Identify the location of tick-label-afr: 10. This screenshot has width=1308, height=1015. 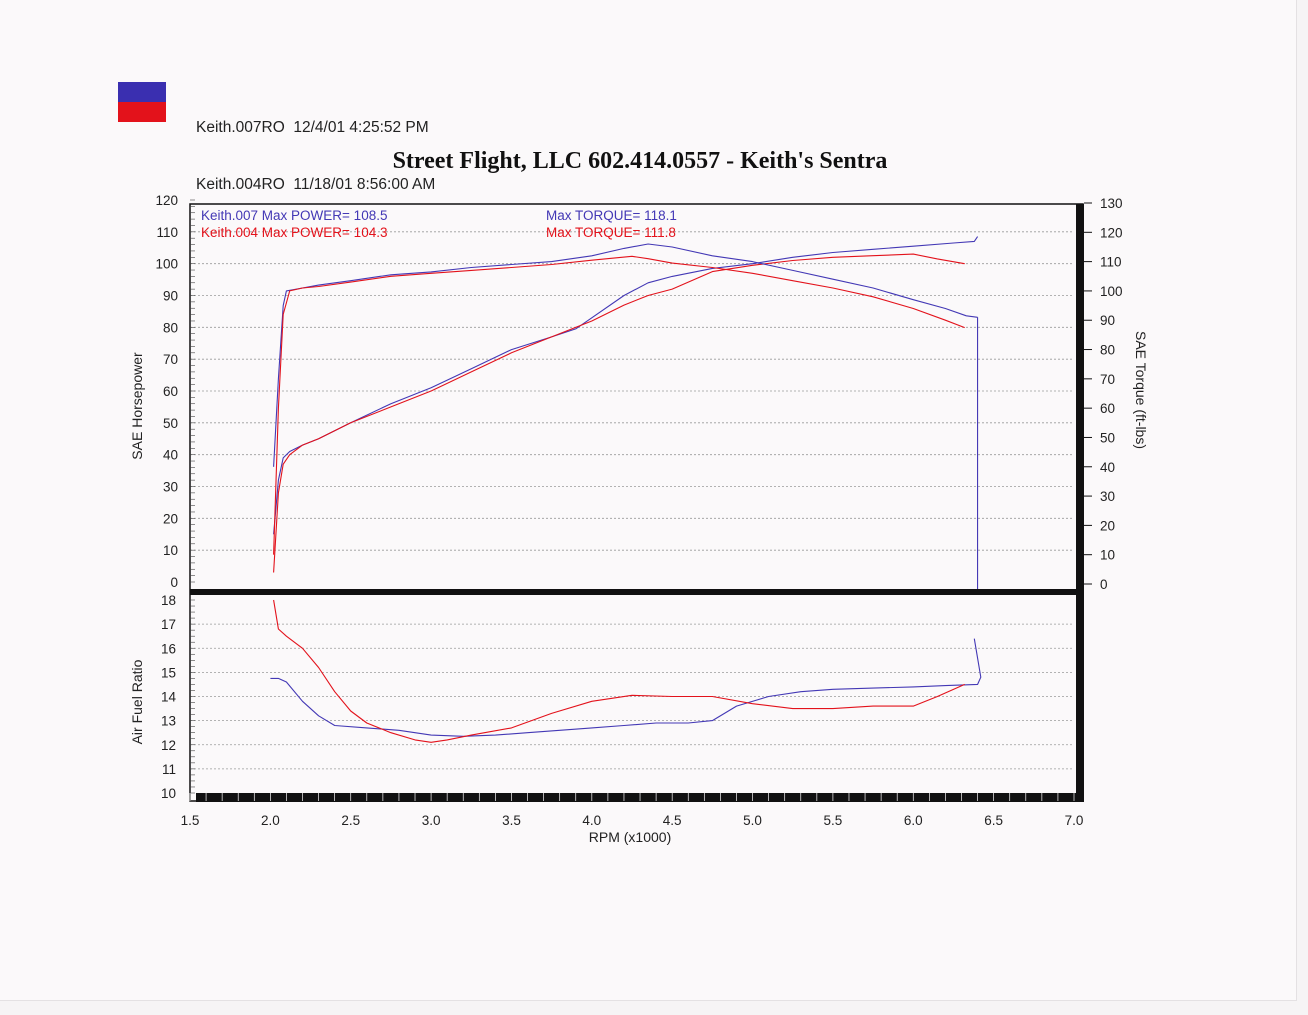
(168, 793).